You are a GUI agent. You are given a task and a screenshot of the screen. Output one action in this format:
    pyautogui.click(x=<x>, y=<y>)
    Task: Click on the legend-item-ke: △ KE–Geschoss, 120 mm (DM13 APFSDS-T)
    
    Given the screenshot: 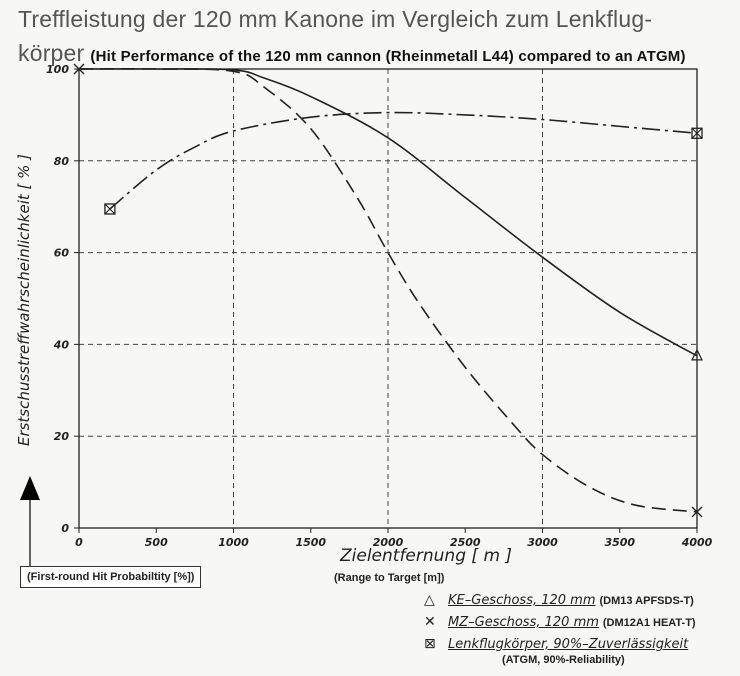 What is the action you would take?
    pyautogui.click(x=560, y=603)
    